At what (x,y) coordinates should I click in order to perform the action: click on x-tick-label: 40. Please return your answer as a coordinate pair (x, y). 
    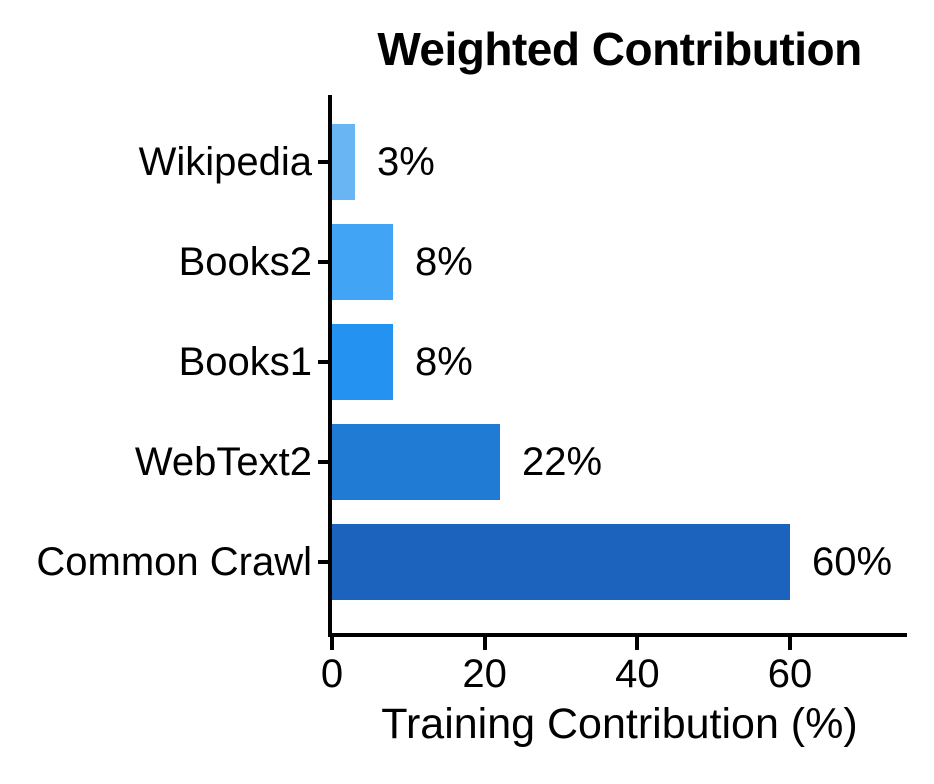
    Looking at the image, I should click on (637, 674).